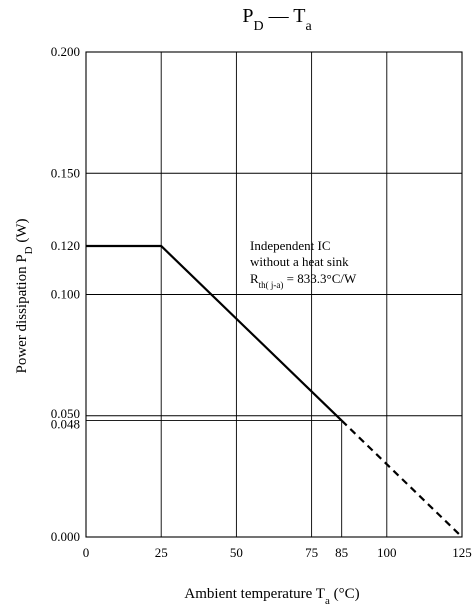 The height and width of the screenshot is (609, 474). I want to click on annotation-r: R, so click(254, 278).